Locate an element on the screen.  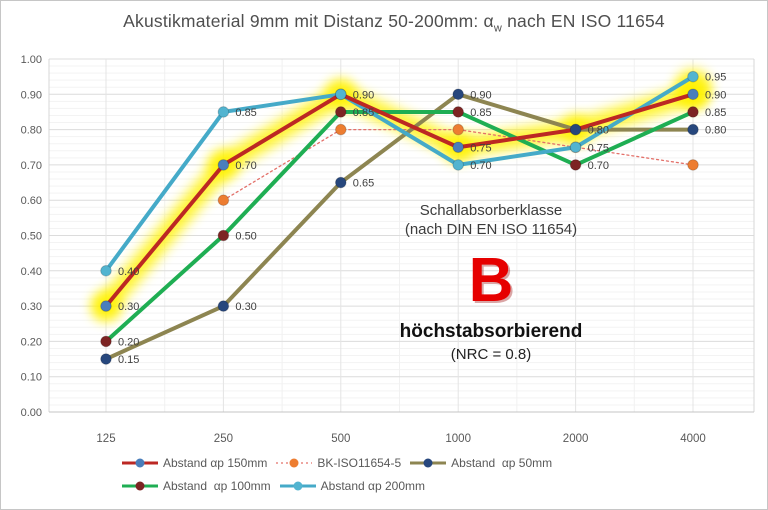
legend-label: Abstand αp 50mm is located at coordinates (502, 463).